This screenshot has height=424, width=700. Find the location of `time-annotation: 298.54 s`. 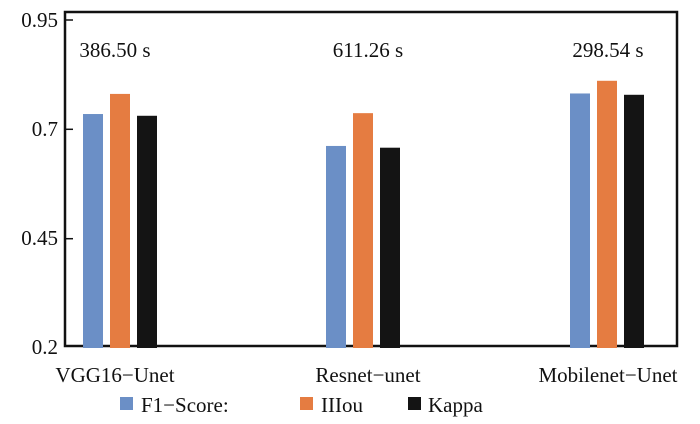

time-annotation: 298.54 s is located at coordinates (607, 50).